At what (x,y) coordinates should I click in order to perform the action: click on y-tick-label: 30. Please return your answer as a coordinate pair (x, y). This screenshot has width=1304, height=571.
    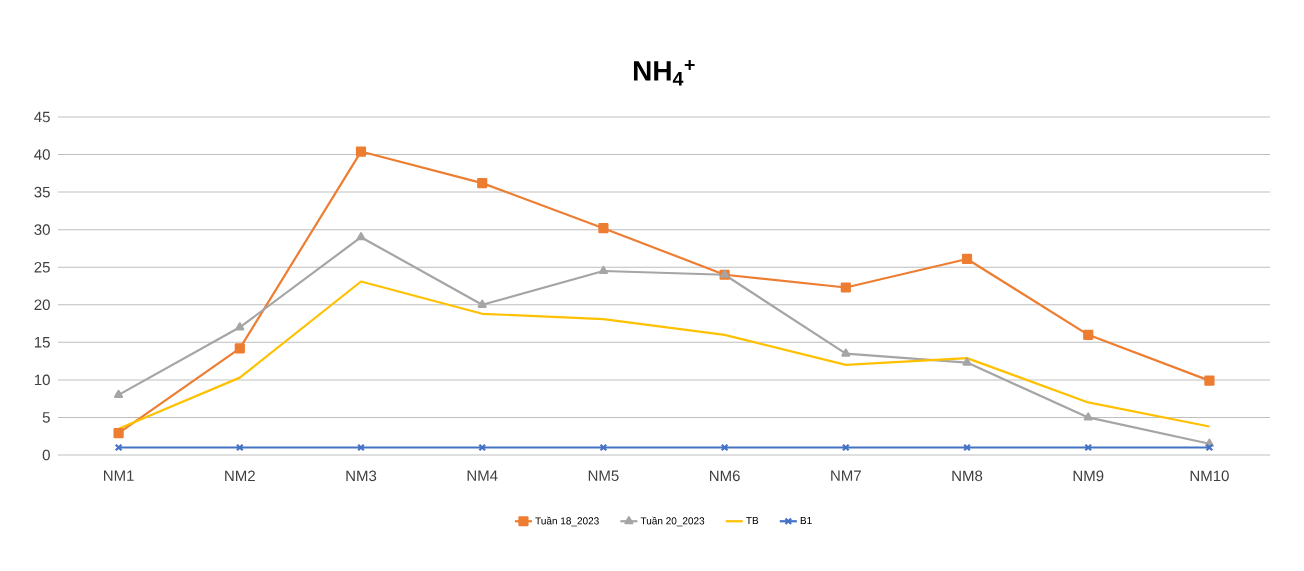
    Looking at the image, I should click on (42, 229).